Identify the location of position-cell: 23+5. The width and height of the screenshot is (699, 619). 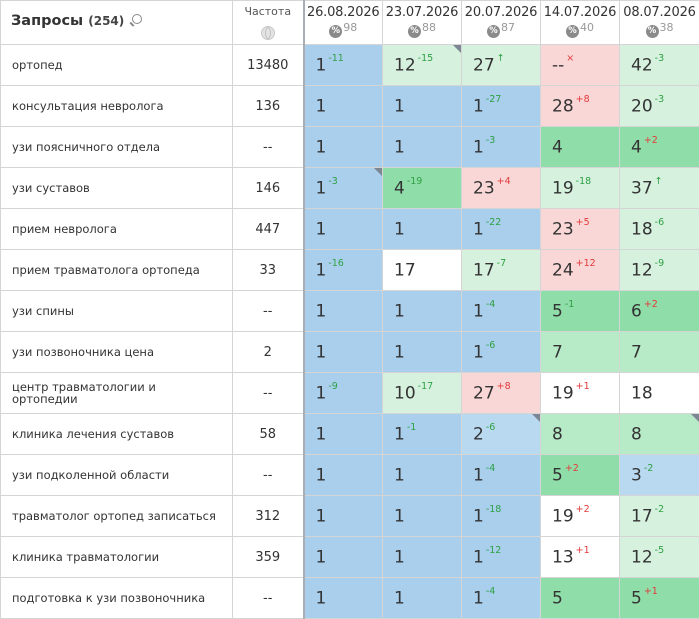
(580, 229).